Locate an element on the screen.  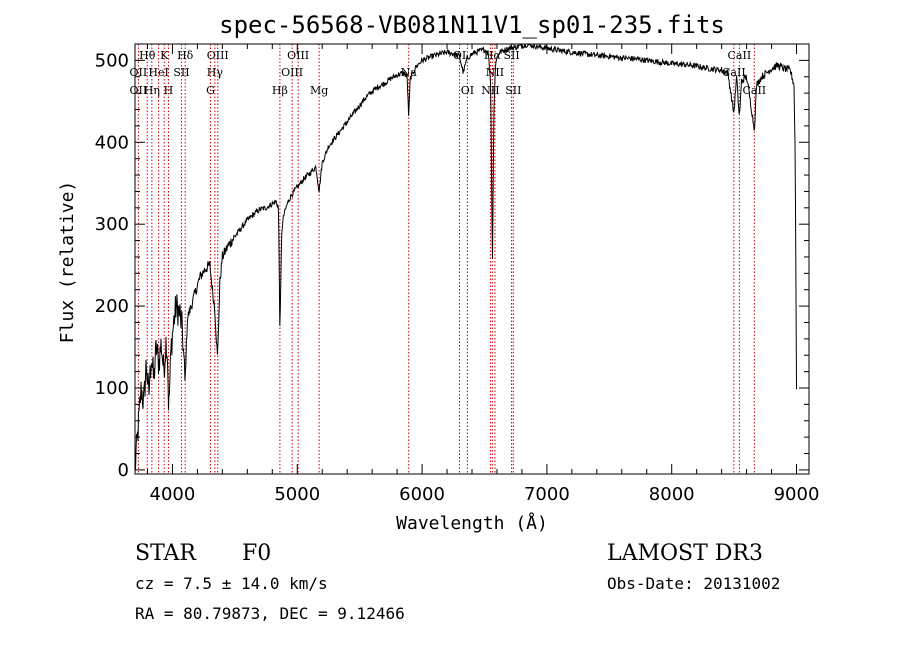
line-label-11: SII is located at coordinates (181, 72).